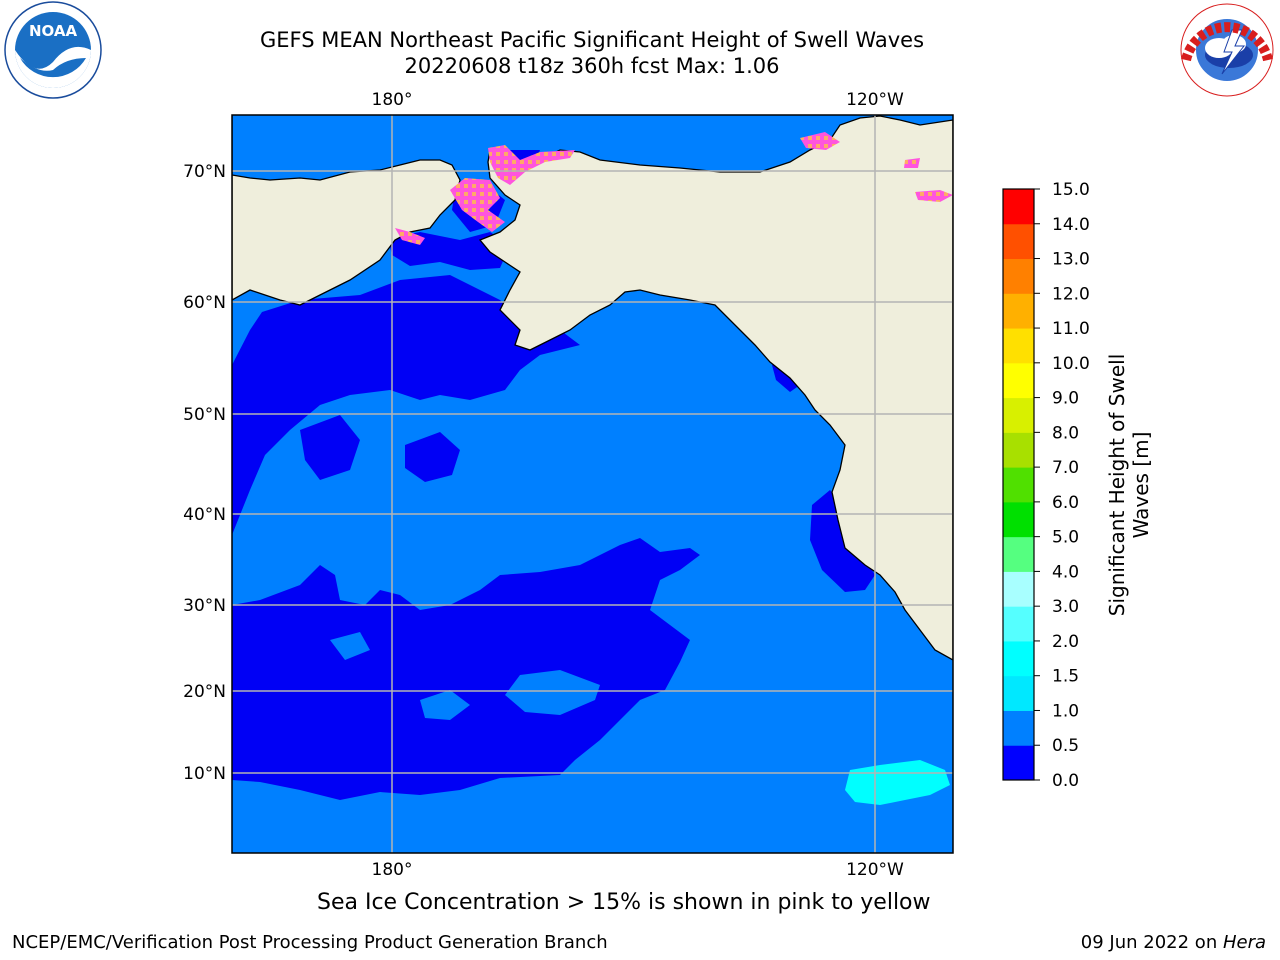  Describe the element at coordinates (897, 782) in the screenshot. I see `high-swell-region` at that location.